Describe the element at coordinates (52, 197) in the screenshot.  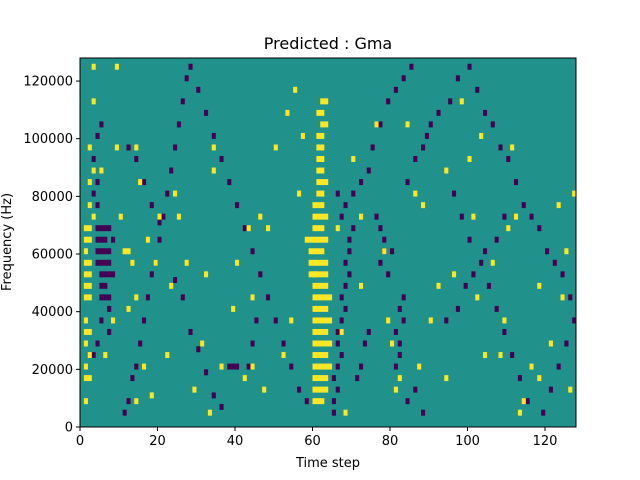
I see `y-tick-label: 80000` at that location.